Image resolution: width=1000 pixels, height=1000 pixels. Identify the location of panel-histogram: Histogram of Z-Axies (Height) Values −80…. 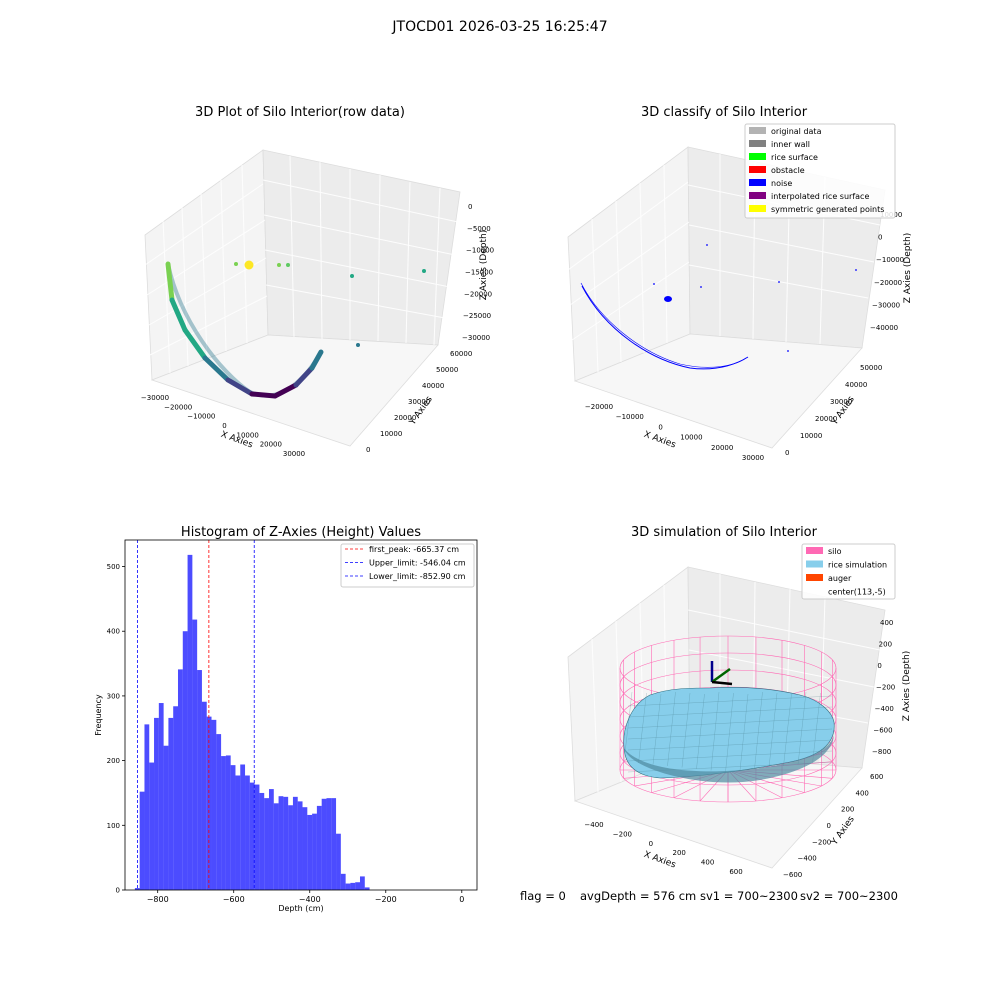
(286, 719).